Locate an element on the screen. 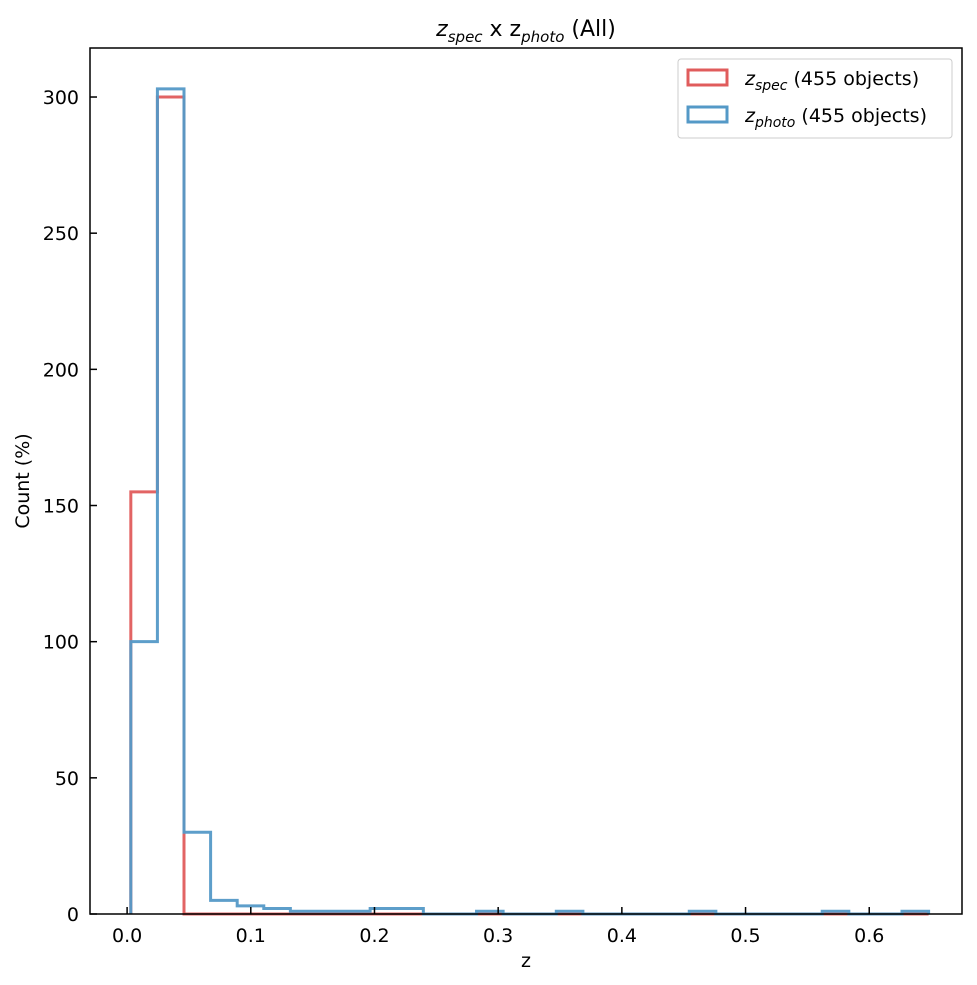 This screenshot has width=977, height=985. y-tick-label: 0 is located at coordinates (73, 915).